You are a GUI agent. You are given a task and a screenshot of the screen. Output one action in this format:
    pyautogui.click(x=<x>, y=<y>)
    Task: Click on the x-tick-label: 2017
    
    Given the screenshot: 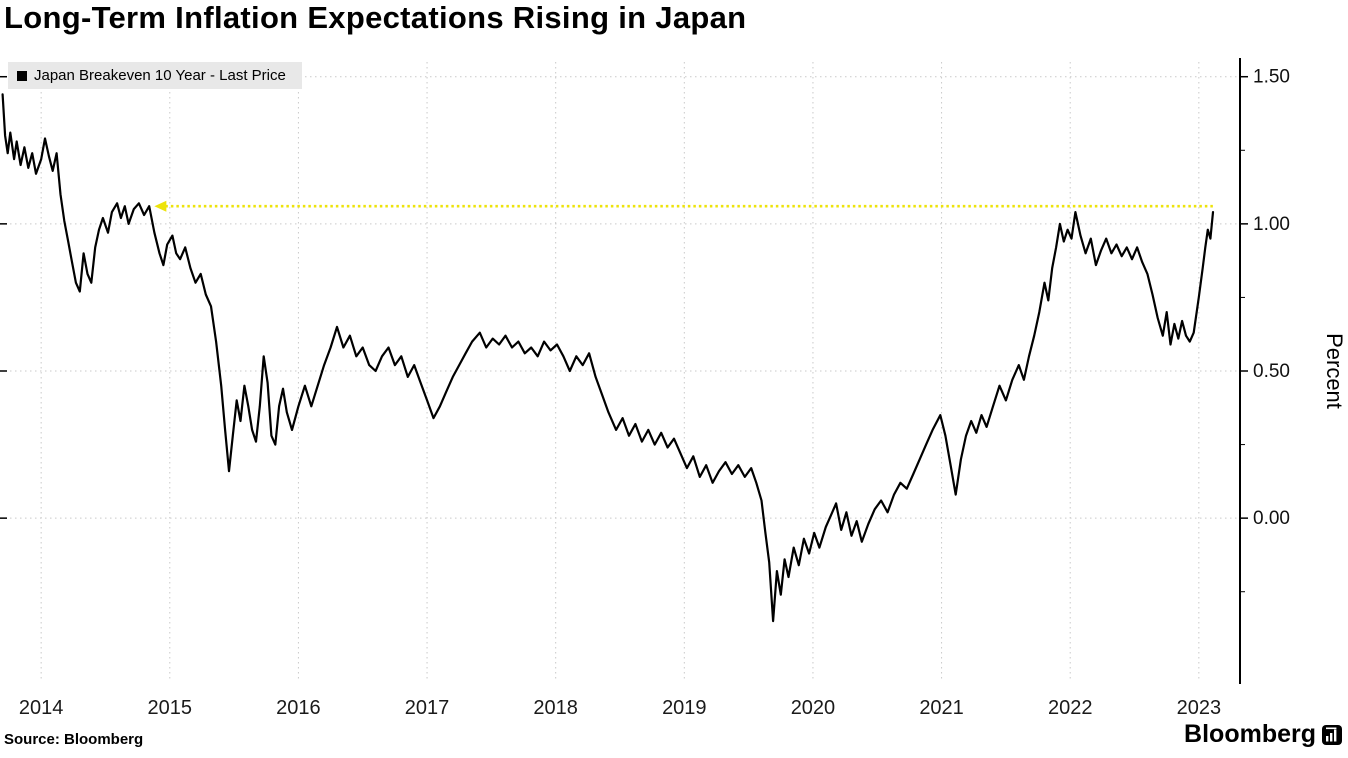 What is the action you would take?
    pyautogui.click(x=427, y=708)
    